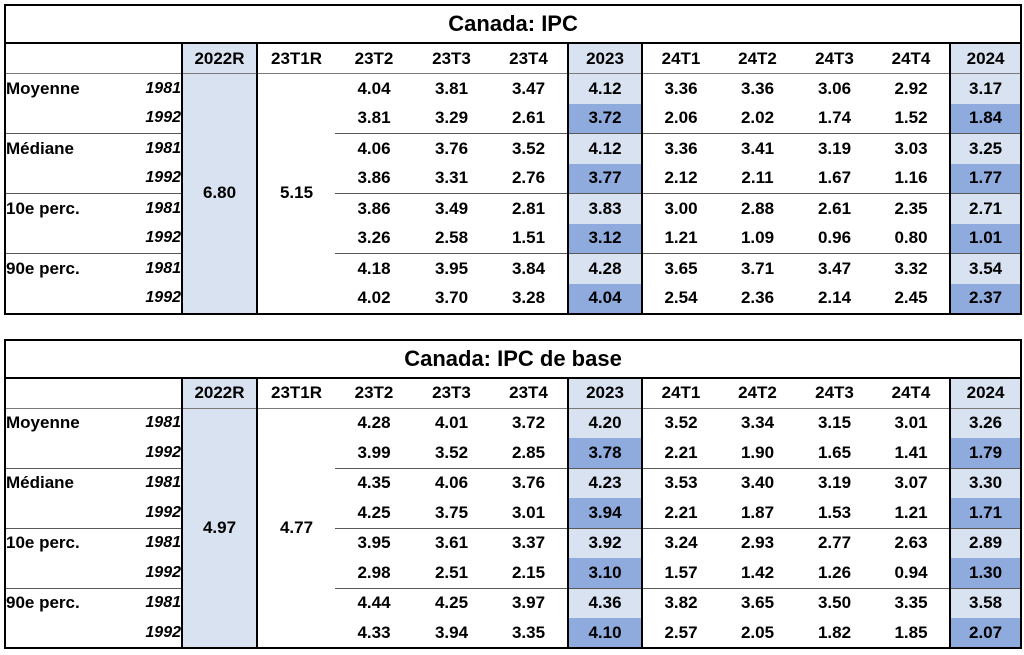 This screenshot has width=1024, height=655. What do you see at coordinates (374, 268) in the screenshot?
I see `value-cell: 4.18` at bounding box center [374, 268].